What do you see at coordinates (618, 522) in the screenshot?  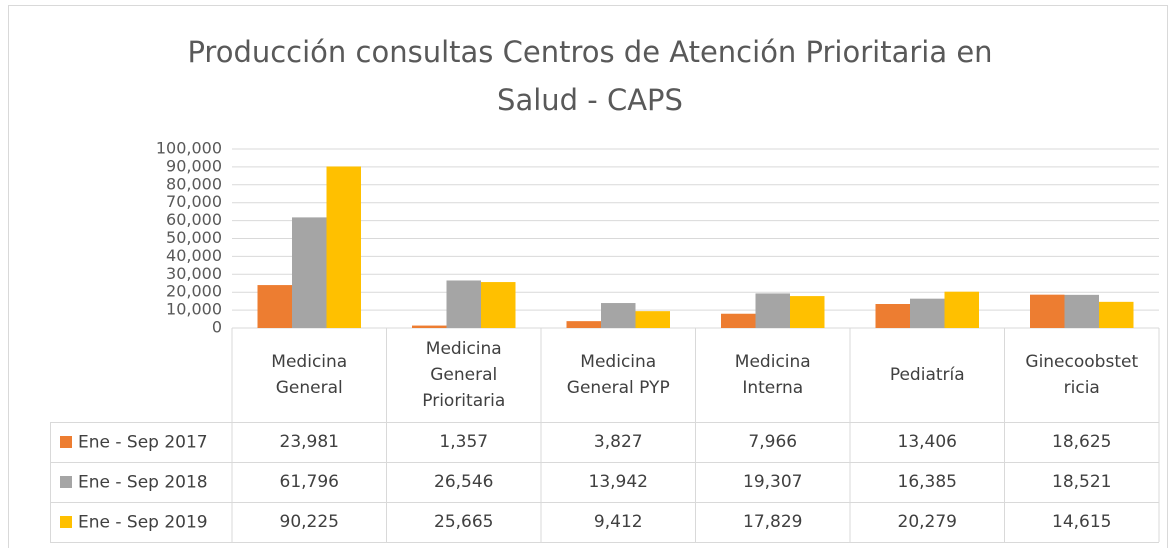 I see `table-value: 9,412` at bounding box center [618, 522].